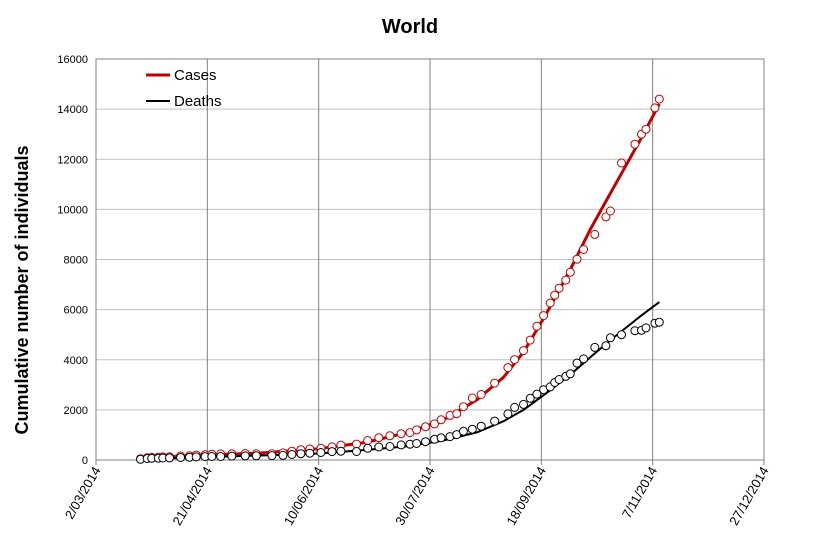 The height and width of the screenshot is (558, 818). I want to click on x-tick-label: 10/06/2014, so click(304, 496).